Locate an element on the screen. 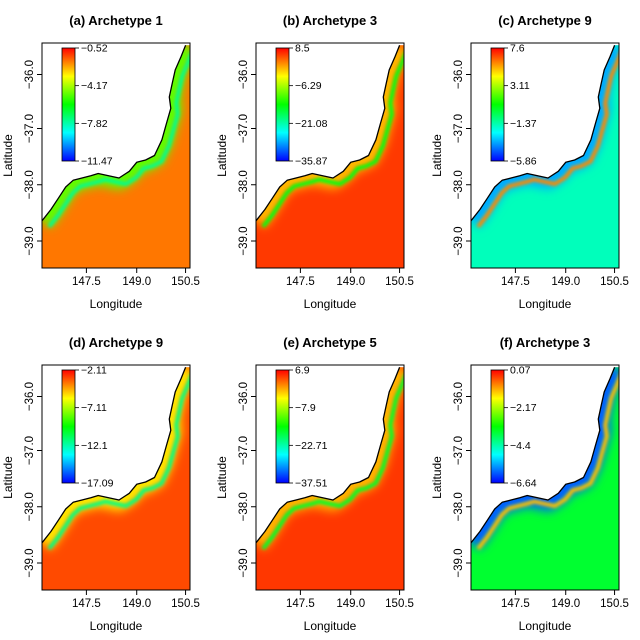 The height and width of the screenshot is (640, 640). colorbar-tick-label: 0.07 is located at coordinates (520, 371).